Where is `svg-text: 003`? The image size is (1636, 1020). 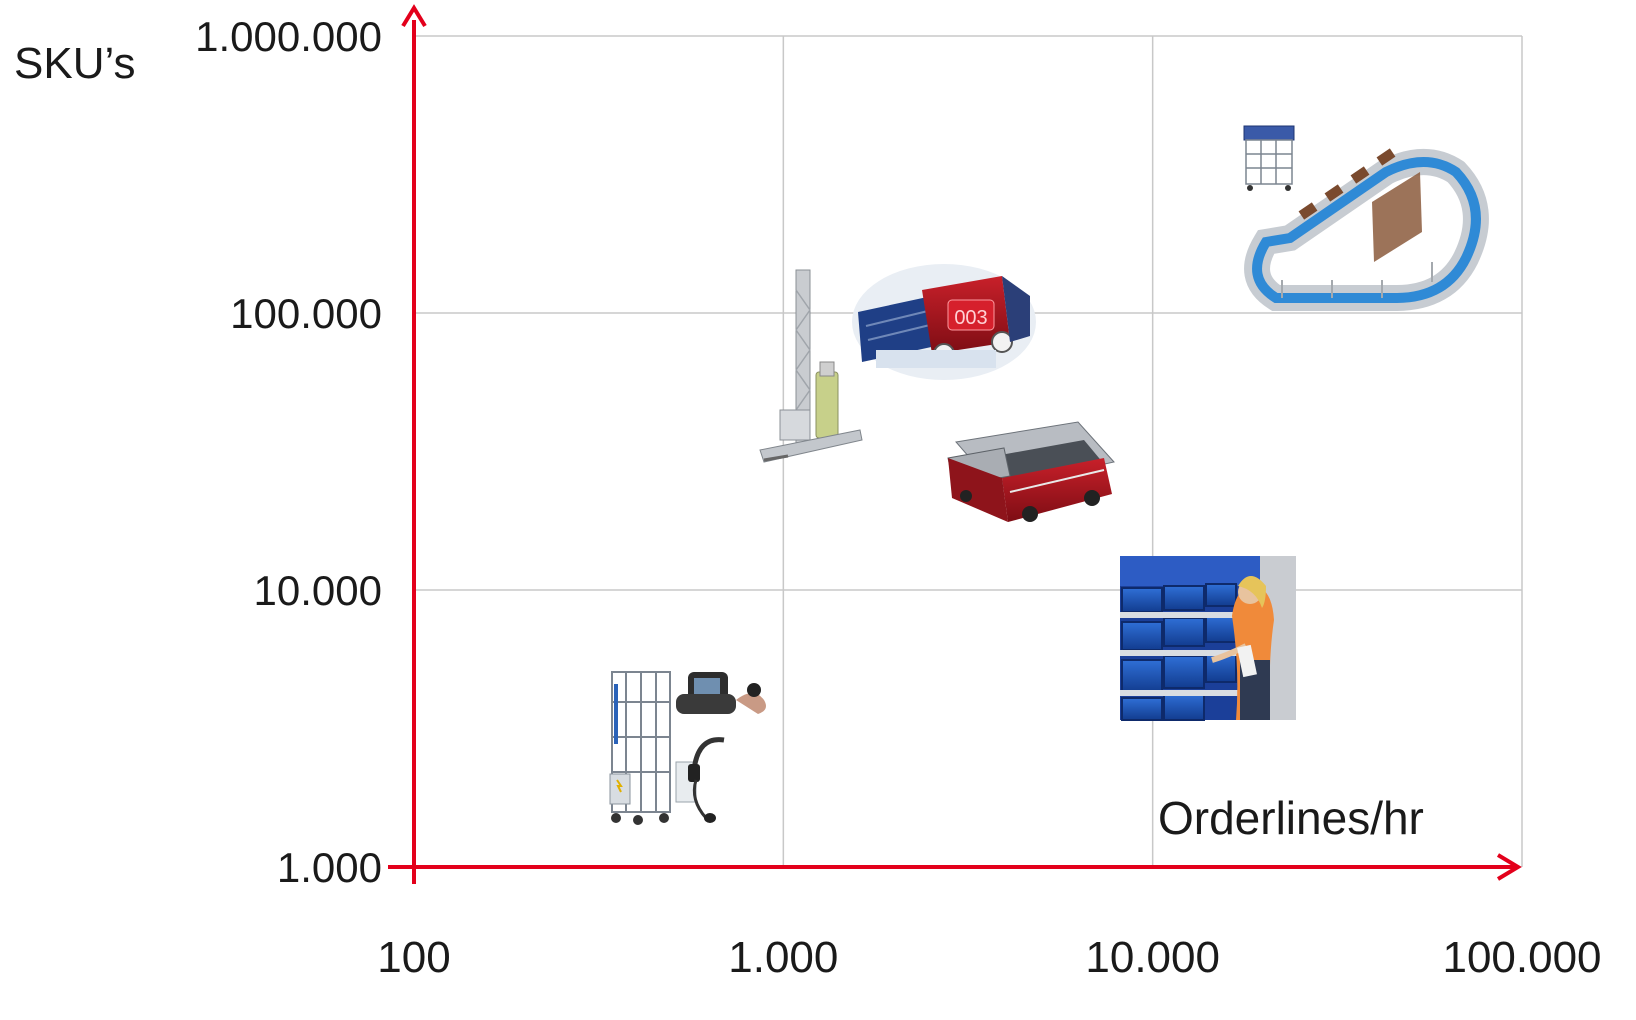
svg-text: 003 is located at coordinates (970, 318).